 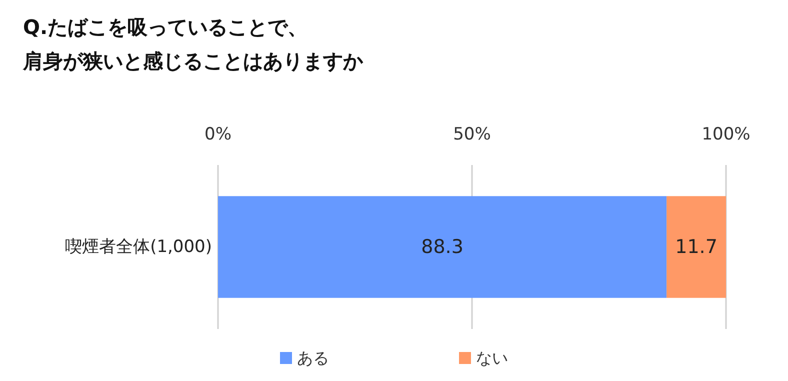 What do you see at coordinates (696, 247) in the screenshot?
I see `data-label: 11.7` at bounding box center [696, 247].